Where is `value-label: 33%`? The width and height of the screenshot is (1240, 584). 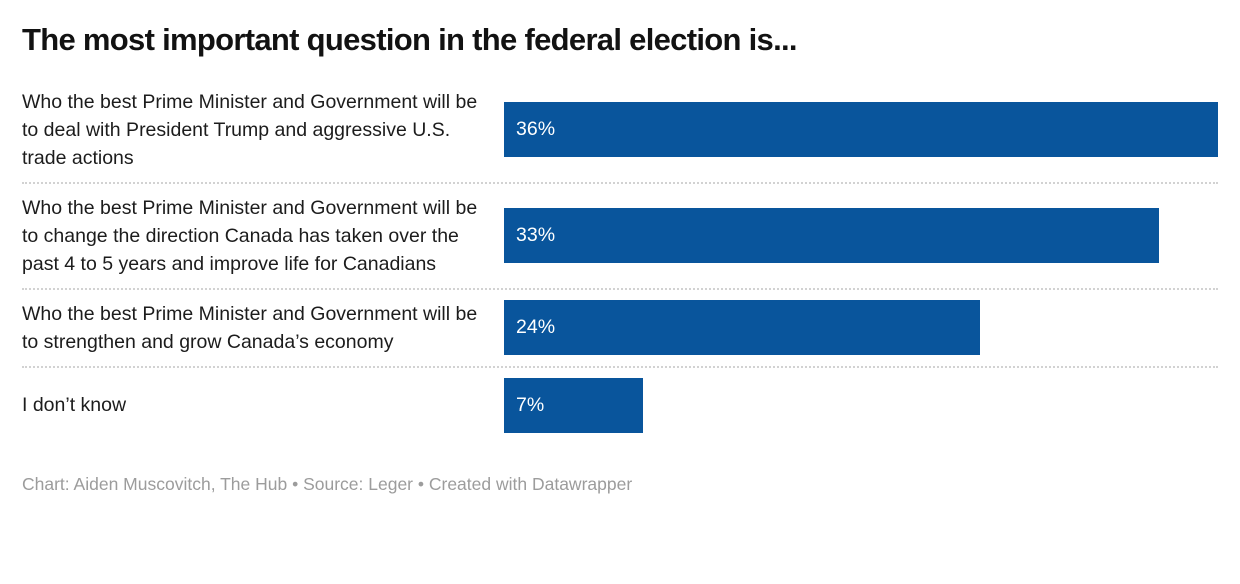
value-label: 33% is located at coordinates (536, 235).